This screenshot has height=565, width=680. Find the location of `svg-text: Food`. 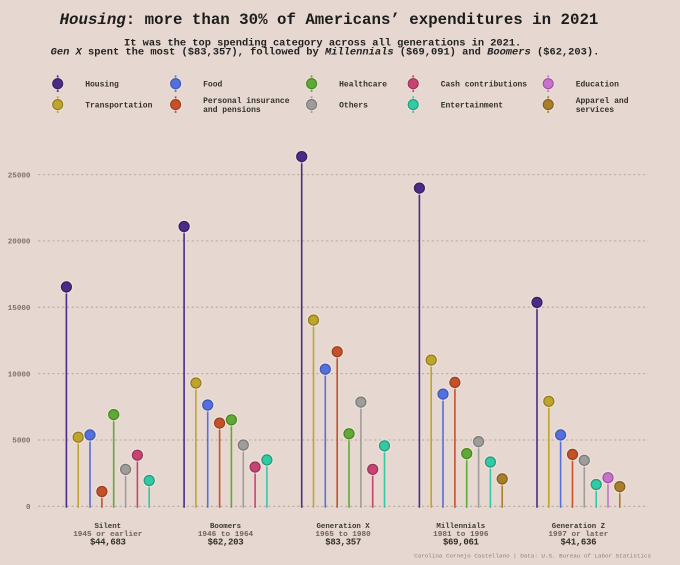

svg-text: Food is located at coordinates (212, 85).